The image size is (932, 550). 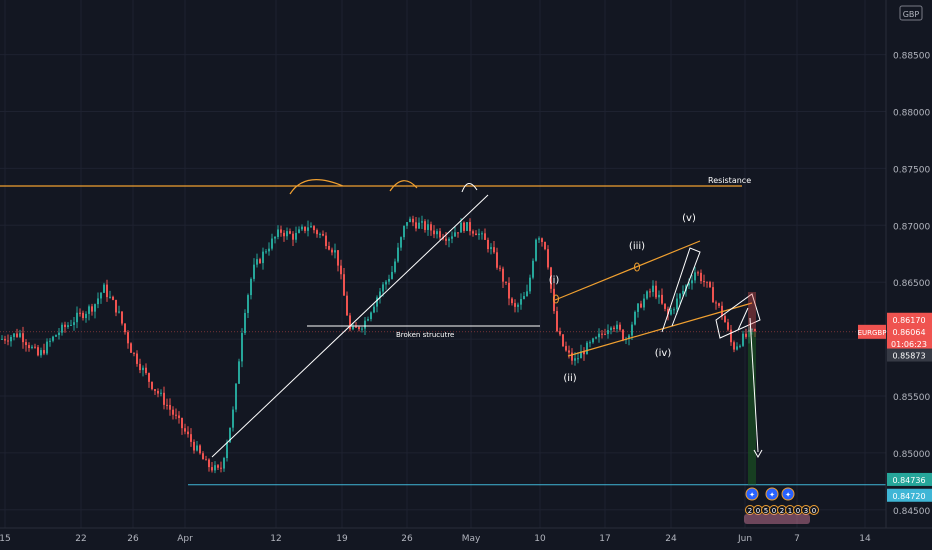 I want to click on channel-upper, so click(x=627, y=270).